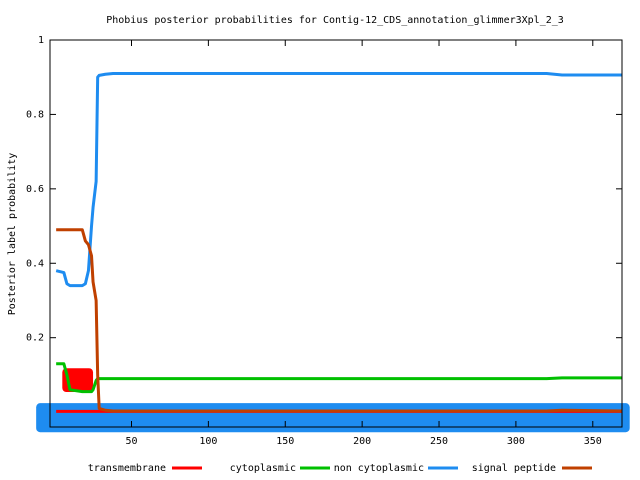 The image size is (640, 480). Describe the element at coordinates (127, 468) in the screenshot. I see `legend-label: transmembrane` at that location.